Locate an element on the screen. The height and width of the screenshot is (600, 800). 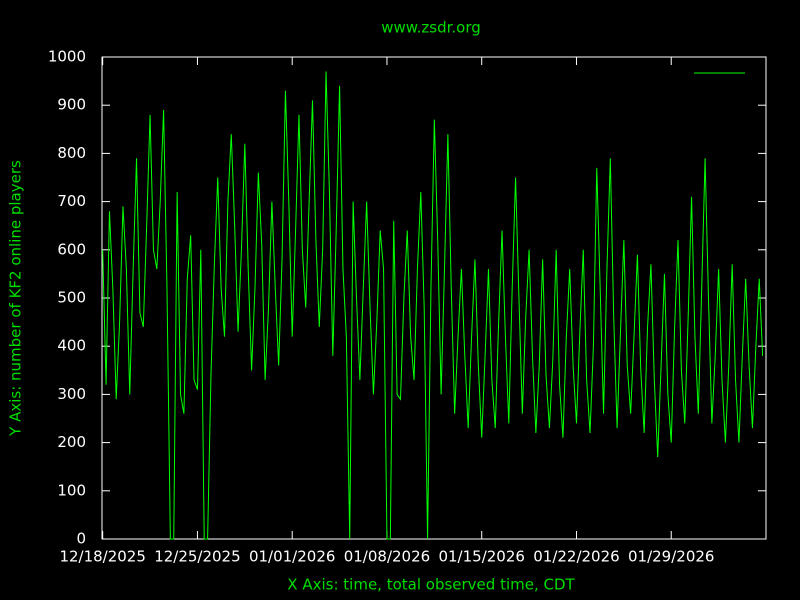
y-tick-label: 400 is located at coordinates (71, 346).